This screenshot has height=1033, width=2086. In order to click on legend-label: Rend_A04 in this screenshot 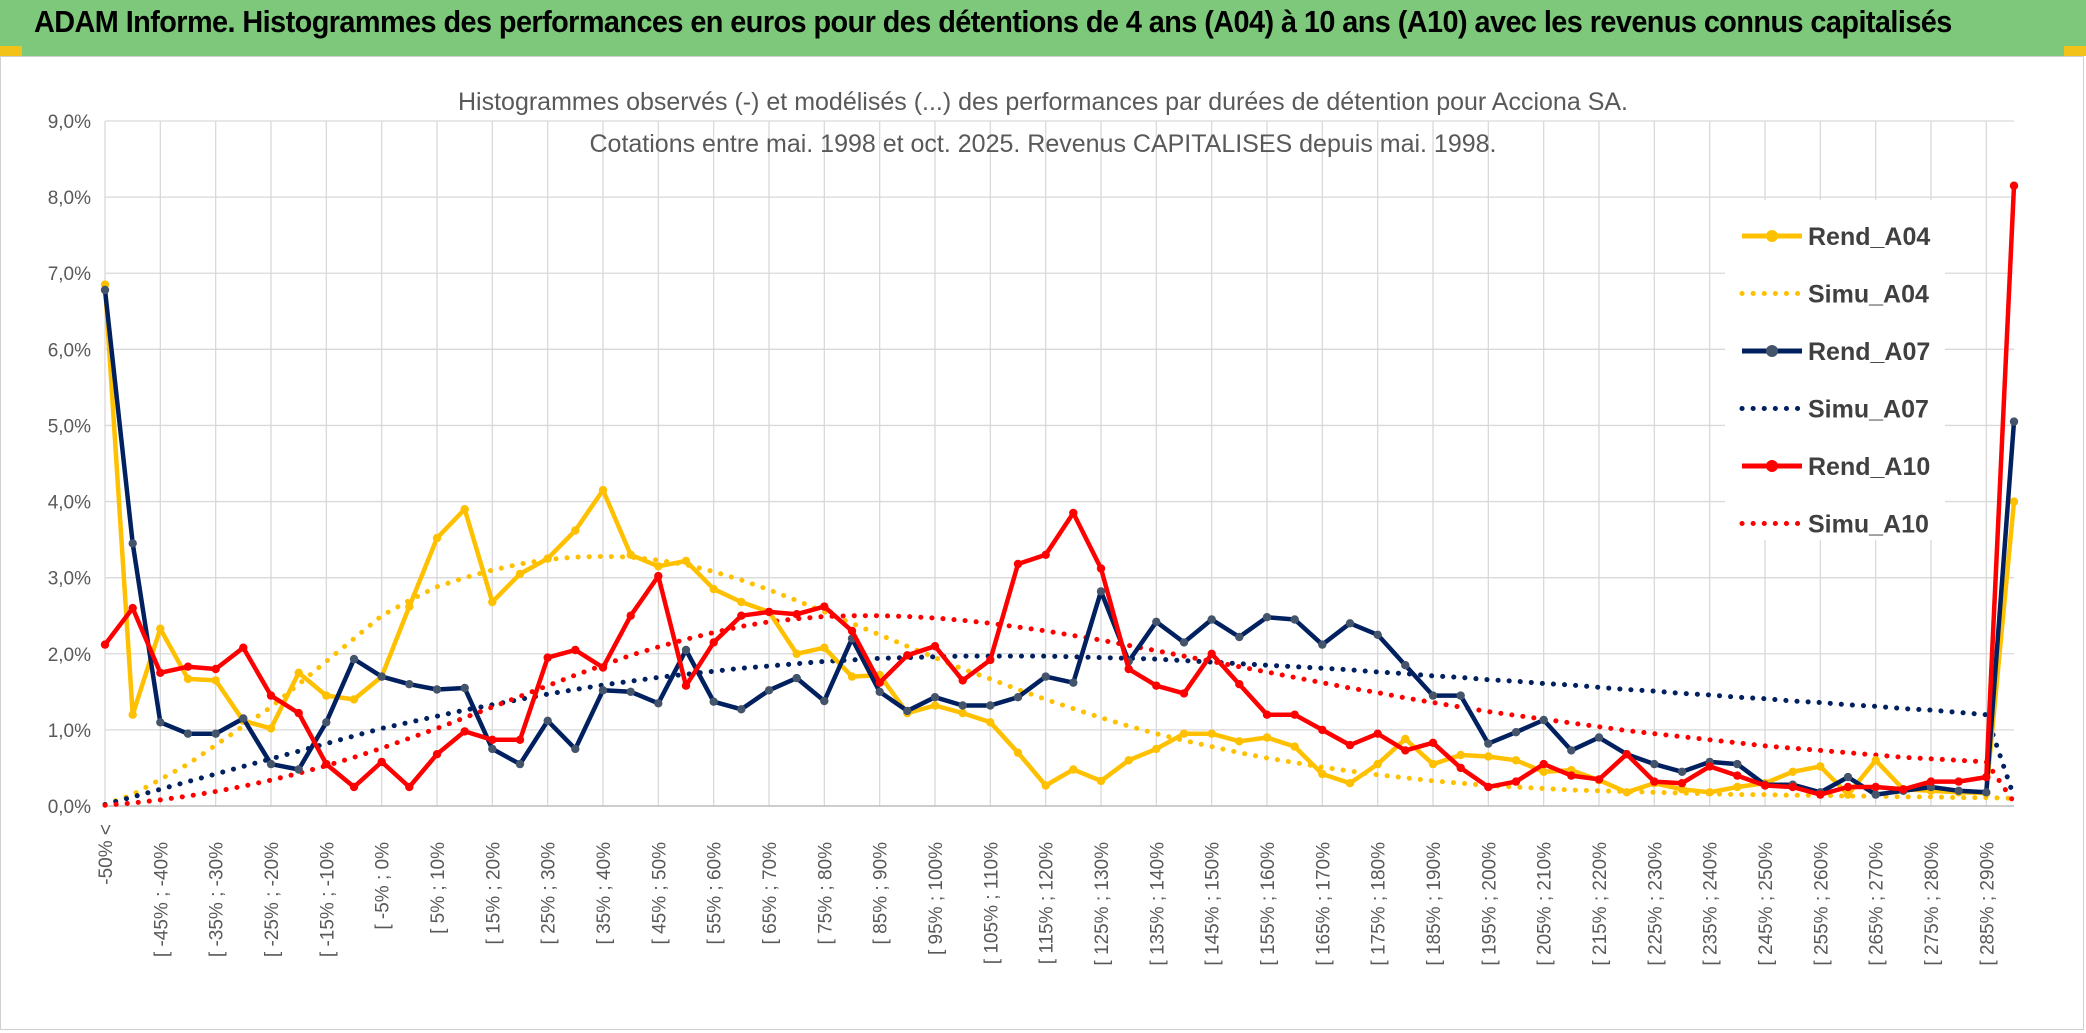, I will do `click(1869, 237)`.